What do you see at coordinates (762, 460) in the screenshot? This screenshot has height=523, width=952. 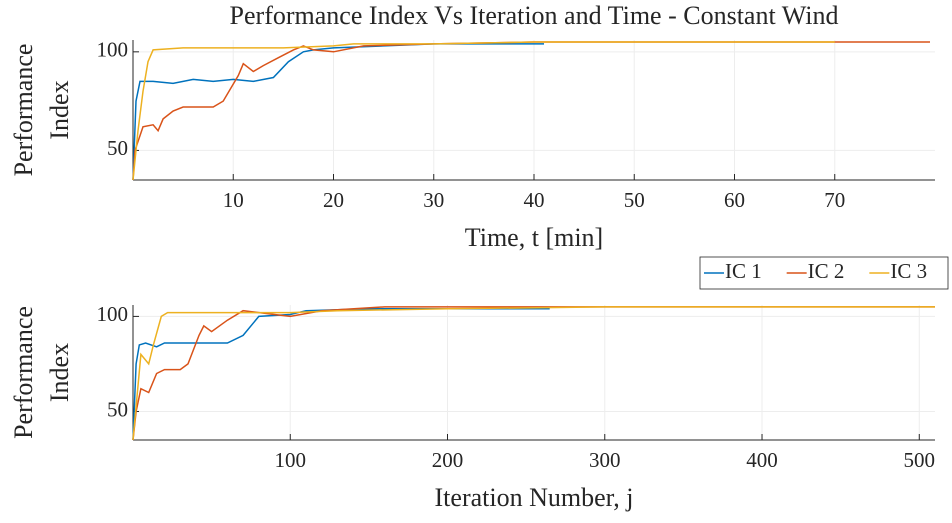 I see `x-tick-label: 400` at bounding box center [762, 460].